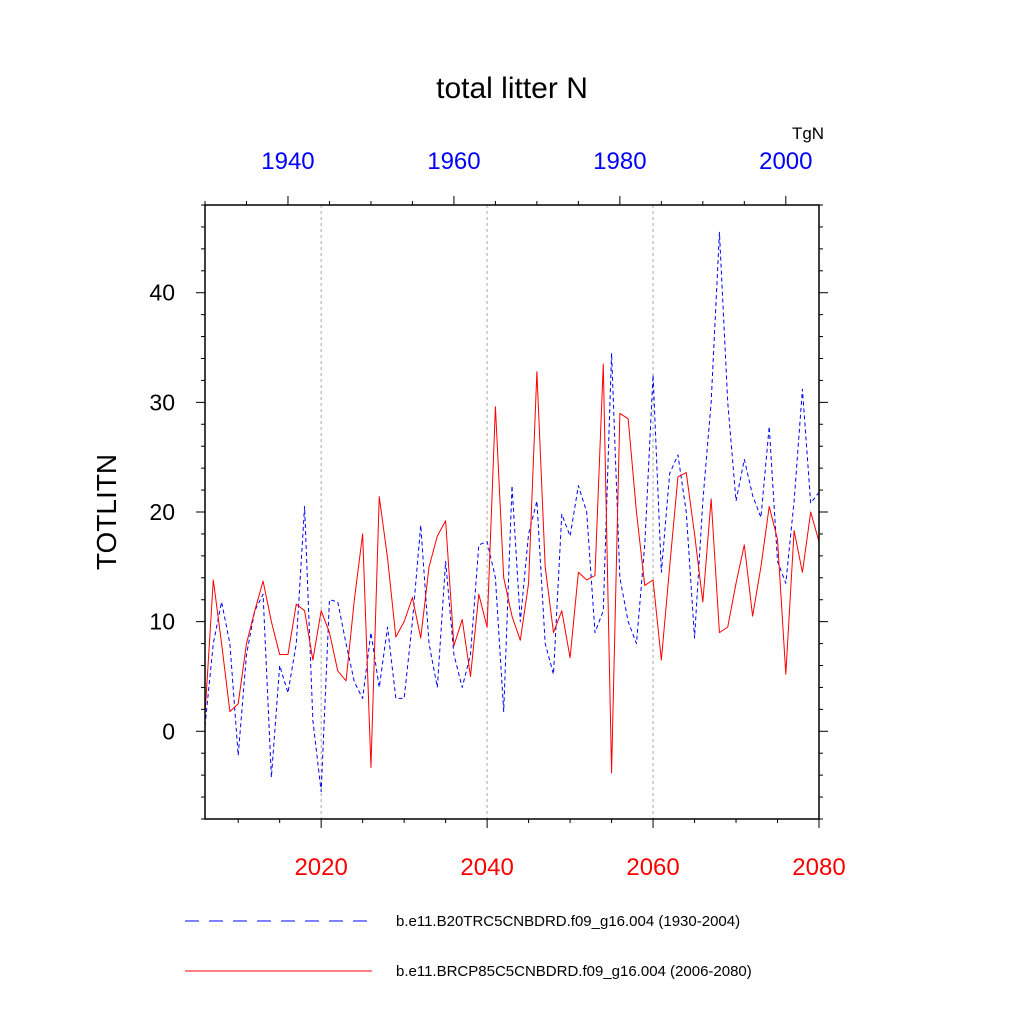  I want to click on x-top-tick-label: 1940, so click(287, 161).